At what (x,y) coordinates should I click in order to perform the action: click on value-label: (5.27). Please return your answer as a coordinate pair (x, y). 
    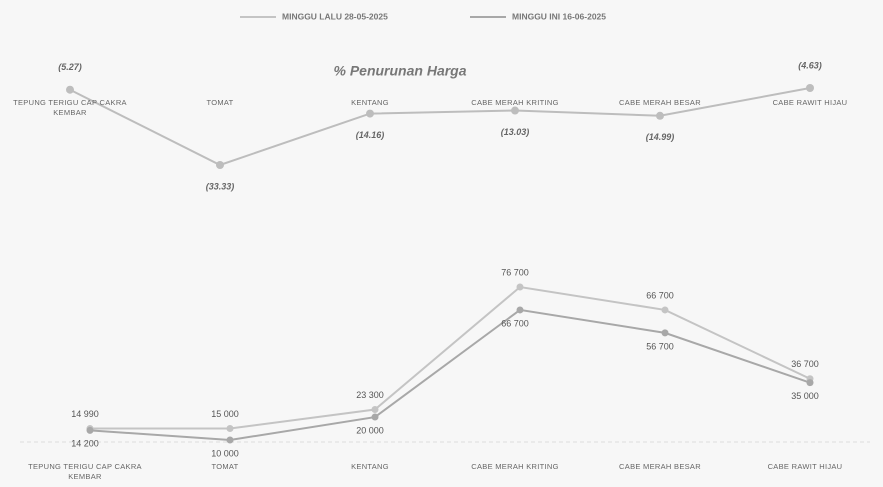
    Looking at the image, I should click on (70, 67).